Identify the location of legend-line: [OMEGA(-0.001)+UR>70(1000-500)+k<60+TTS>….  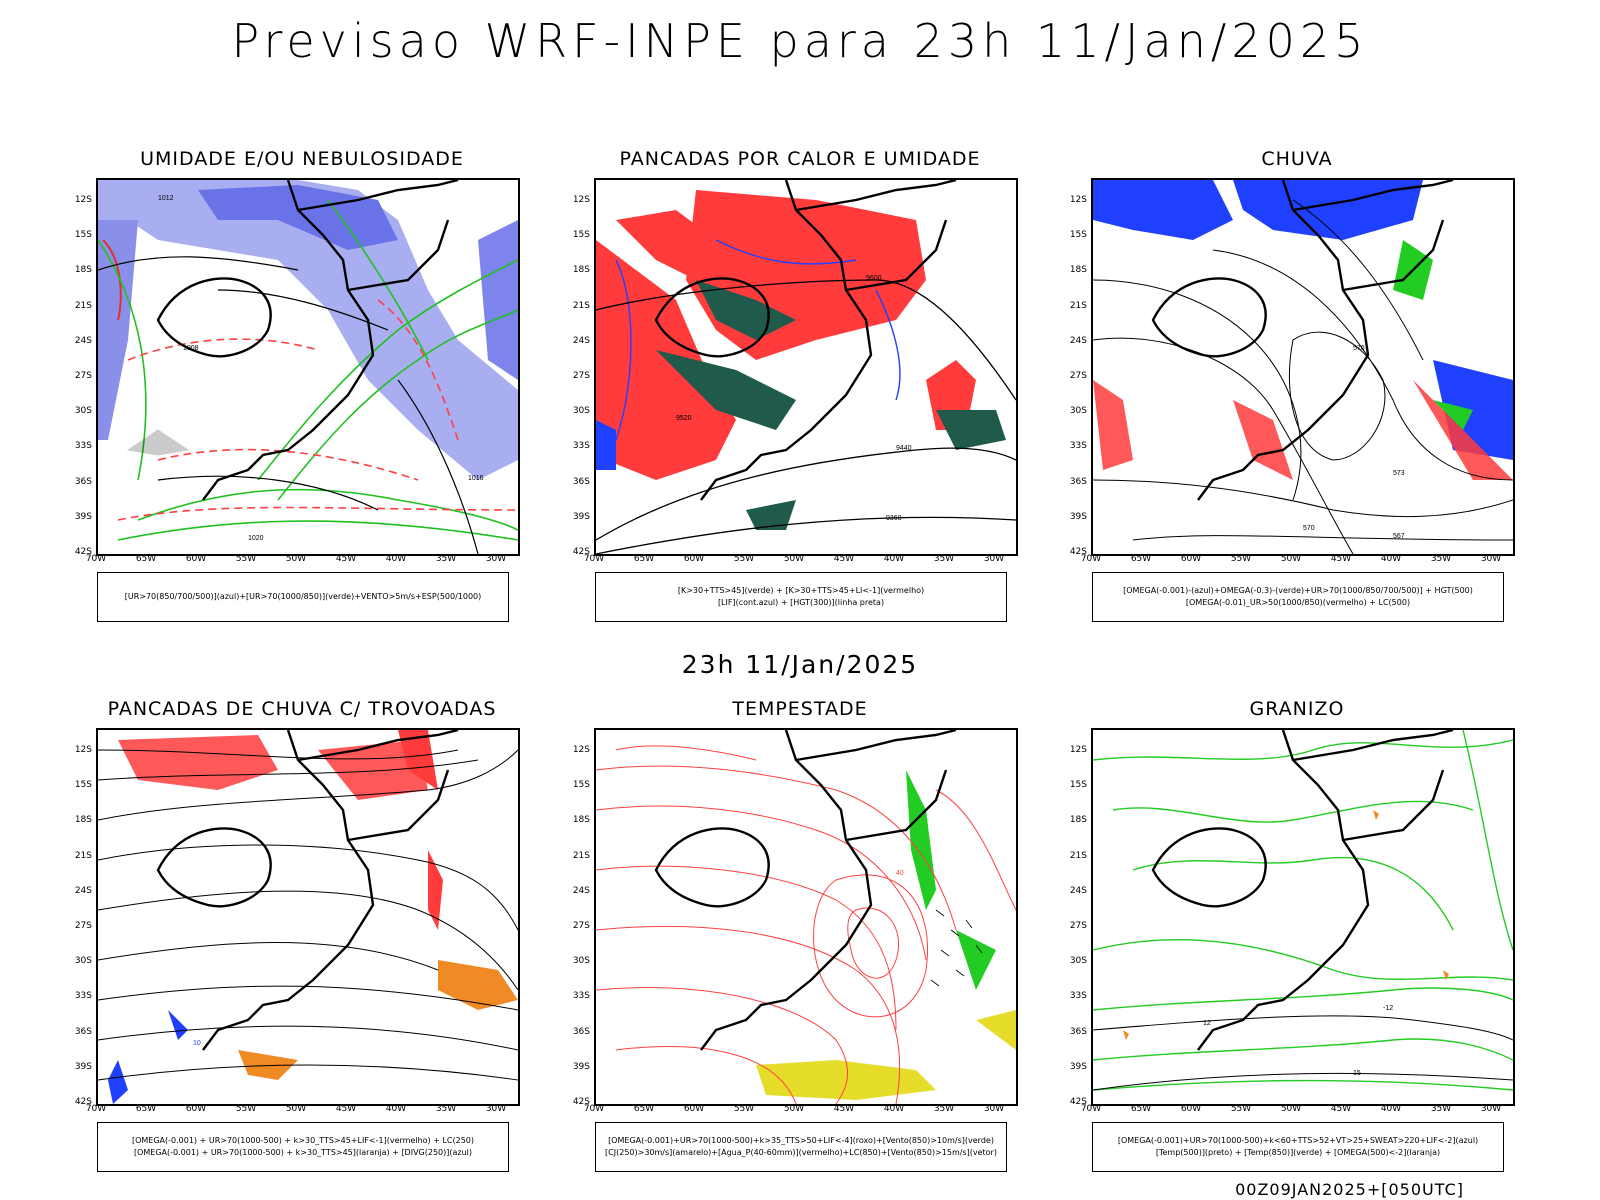
(1298, 1140).